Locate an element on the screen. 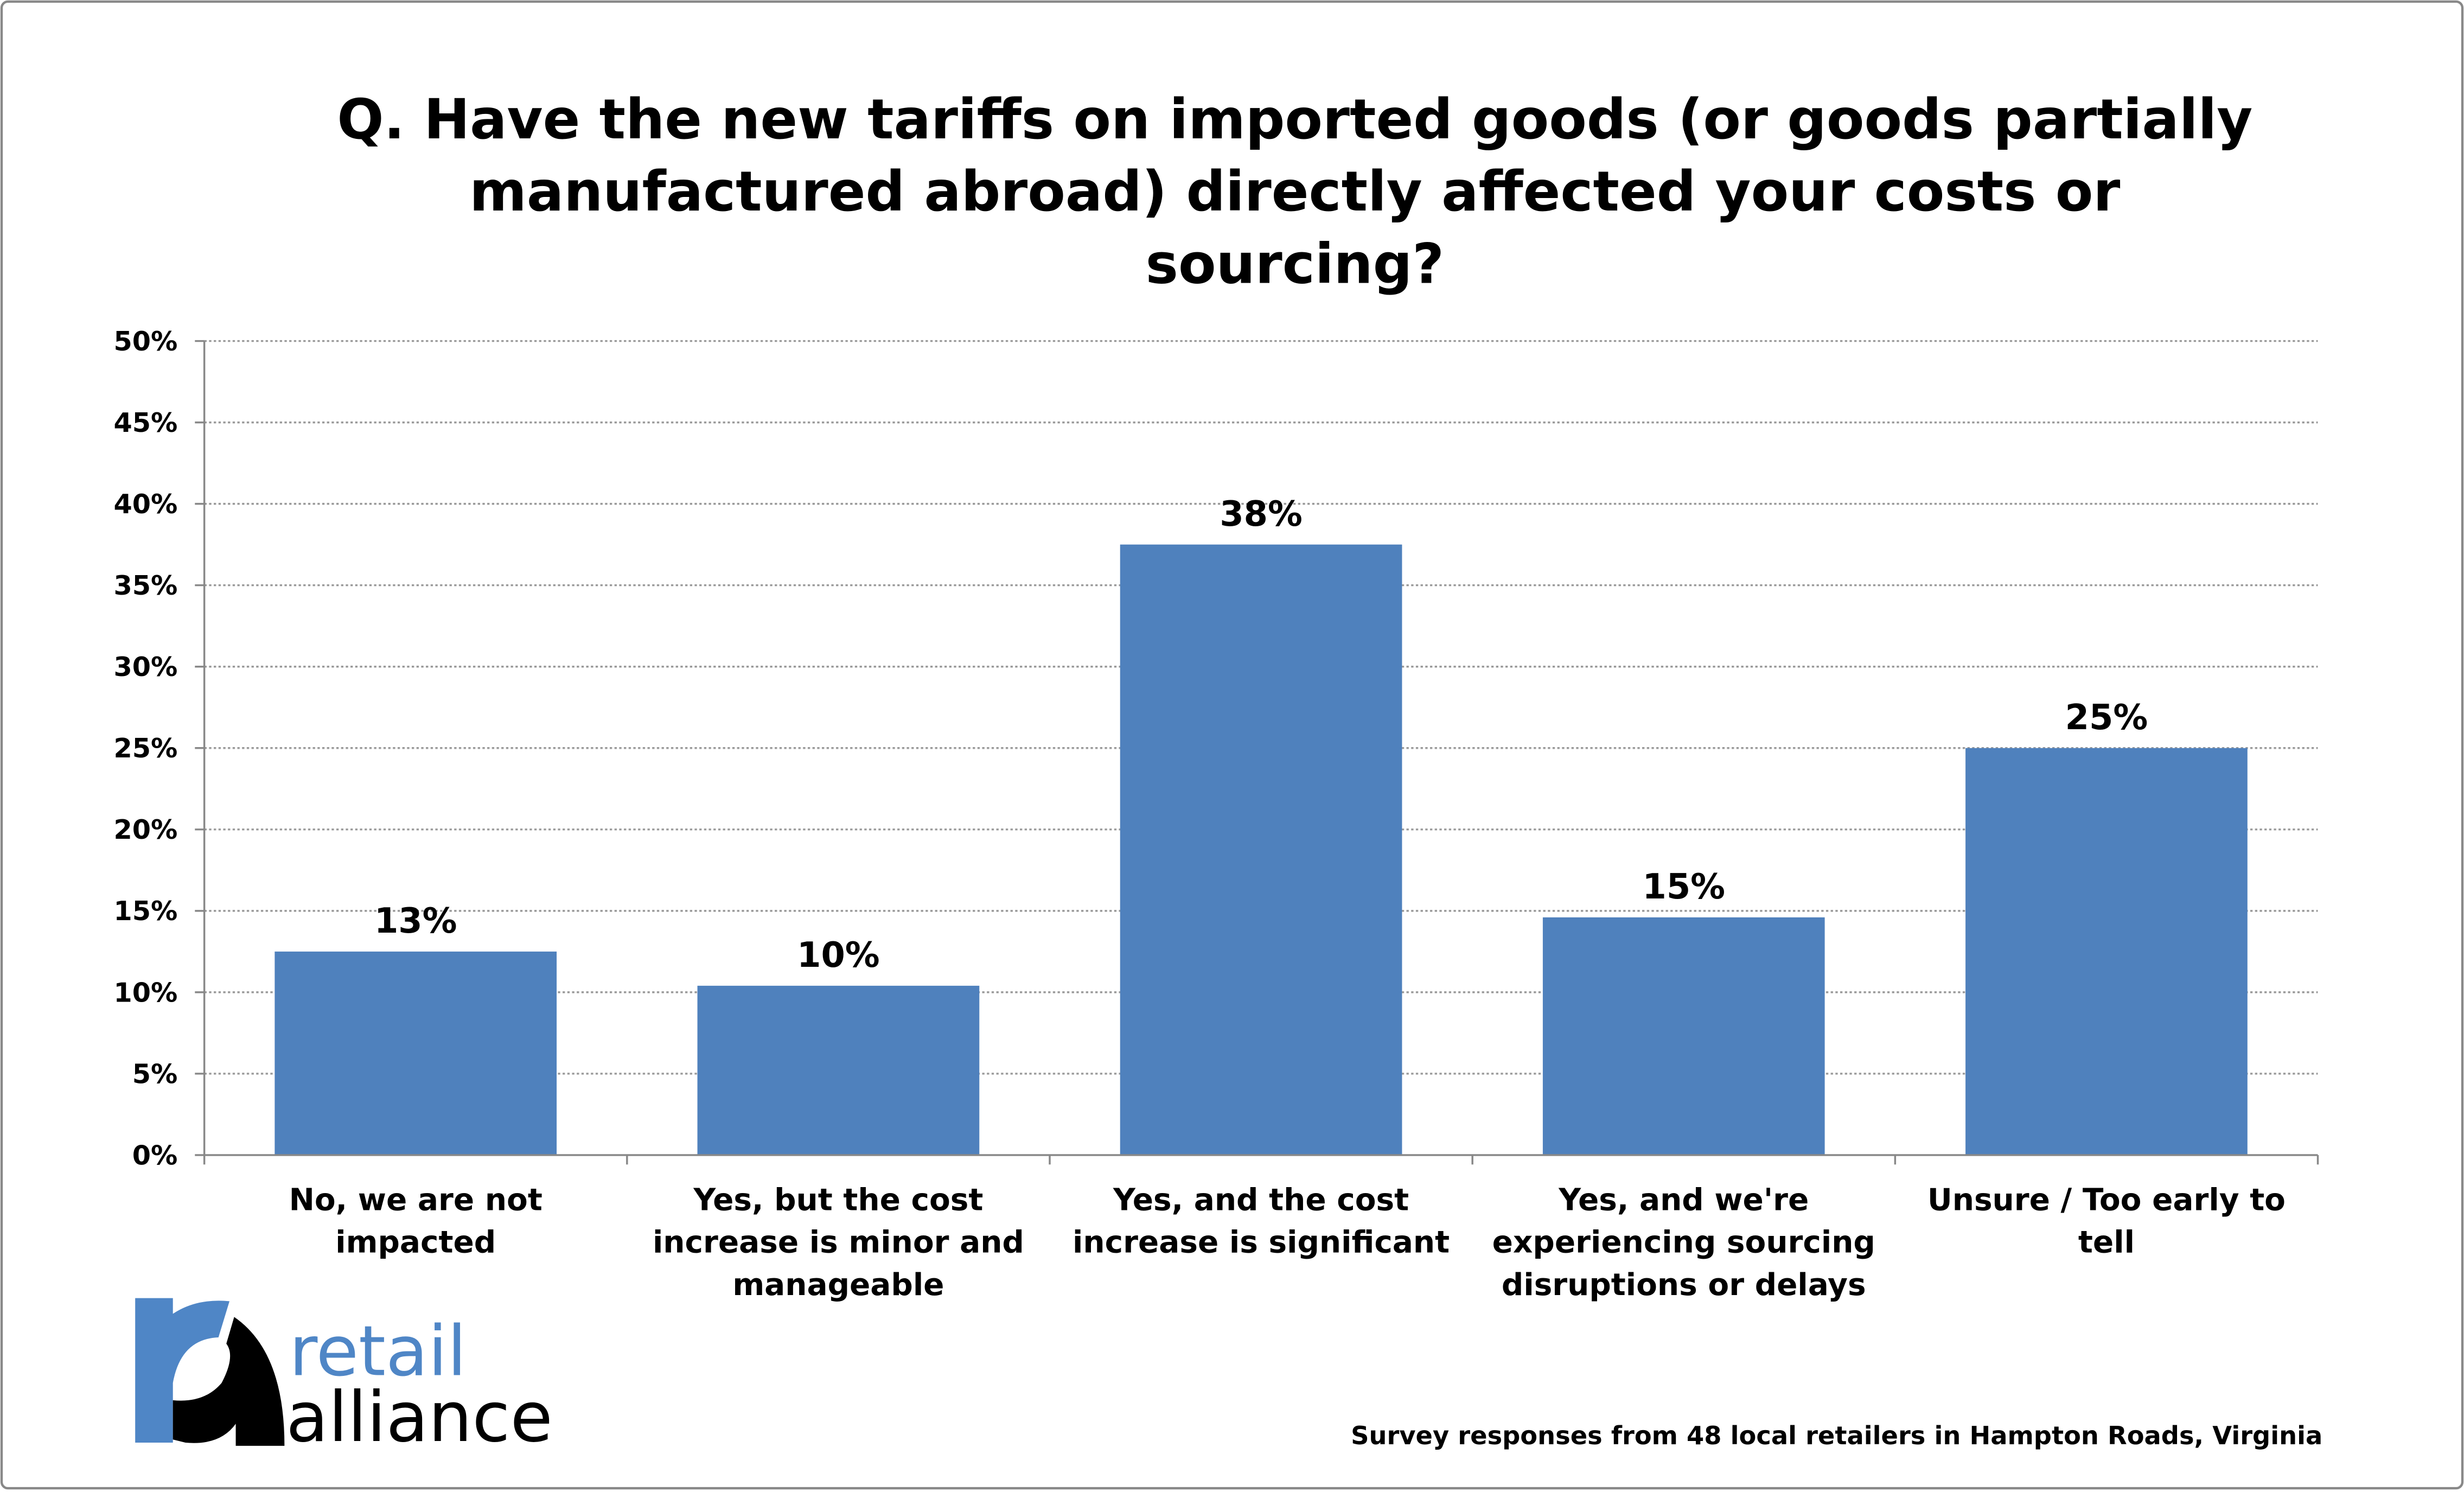  title-line-3: sourcing? is located at coordinates (1295, 264).